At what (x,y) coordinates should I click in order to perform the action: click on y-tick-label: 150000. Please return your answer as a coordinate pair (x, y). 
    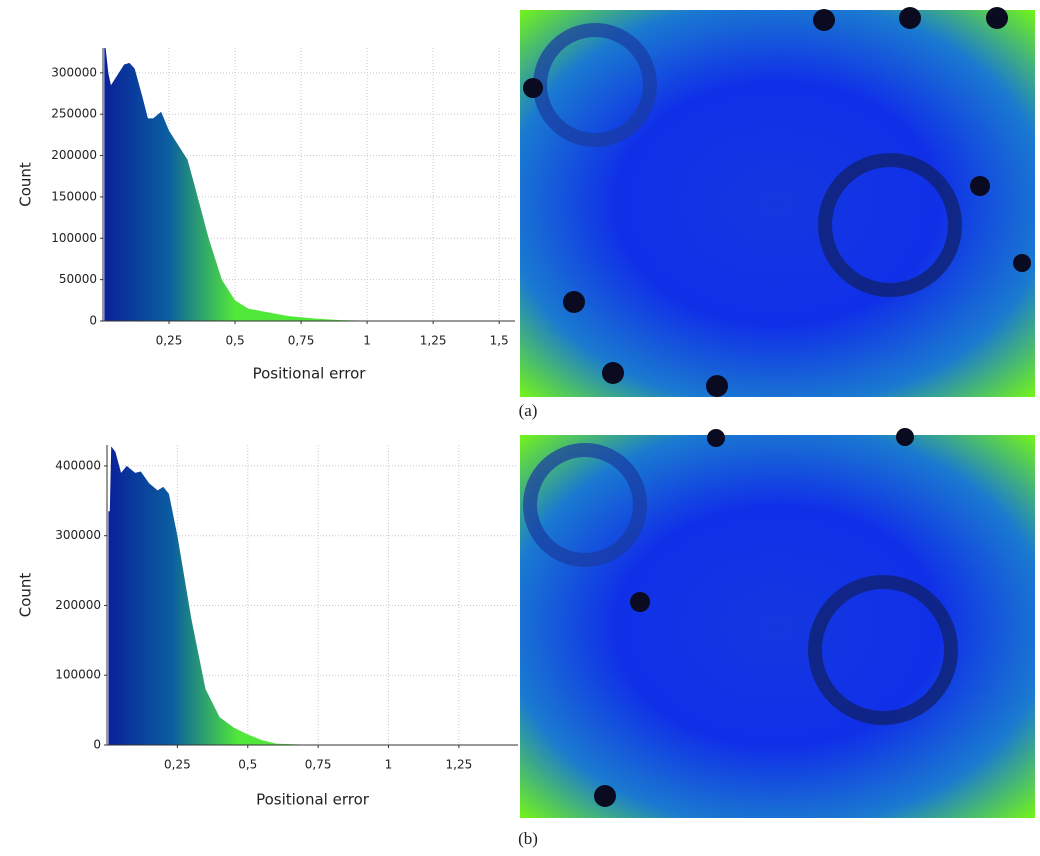
    Looking at the image, I should click on (74, 196).